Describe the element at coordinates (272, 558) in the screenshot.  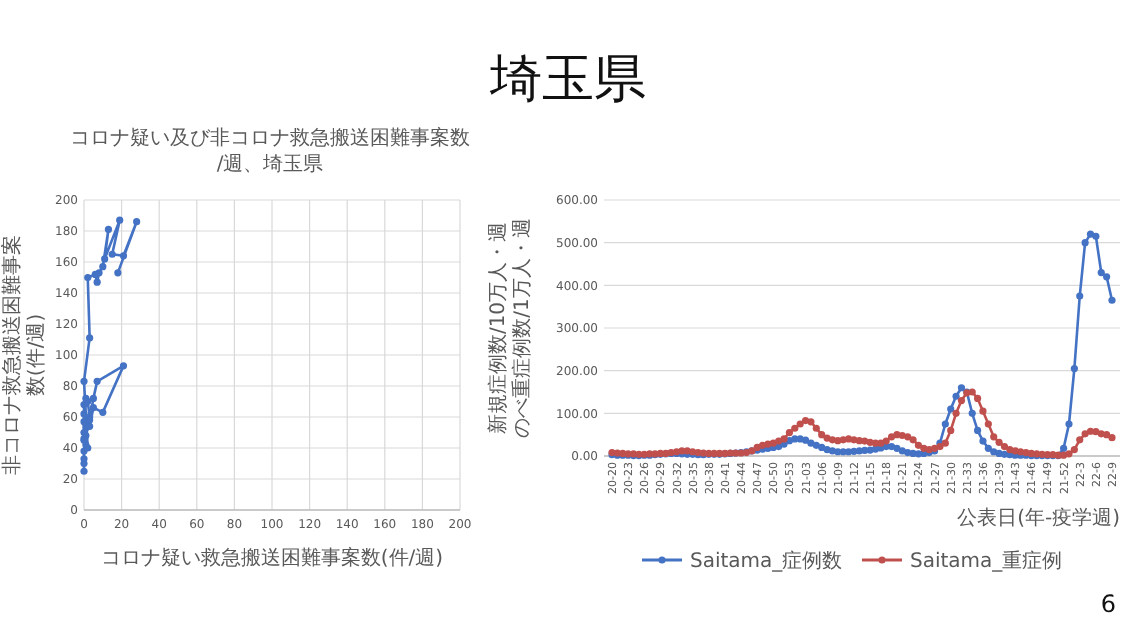
I see `x-axis-title: コロナ疑い救急搬送困難事案数(件/週)` at that location.